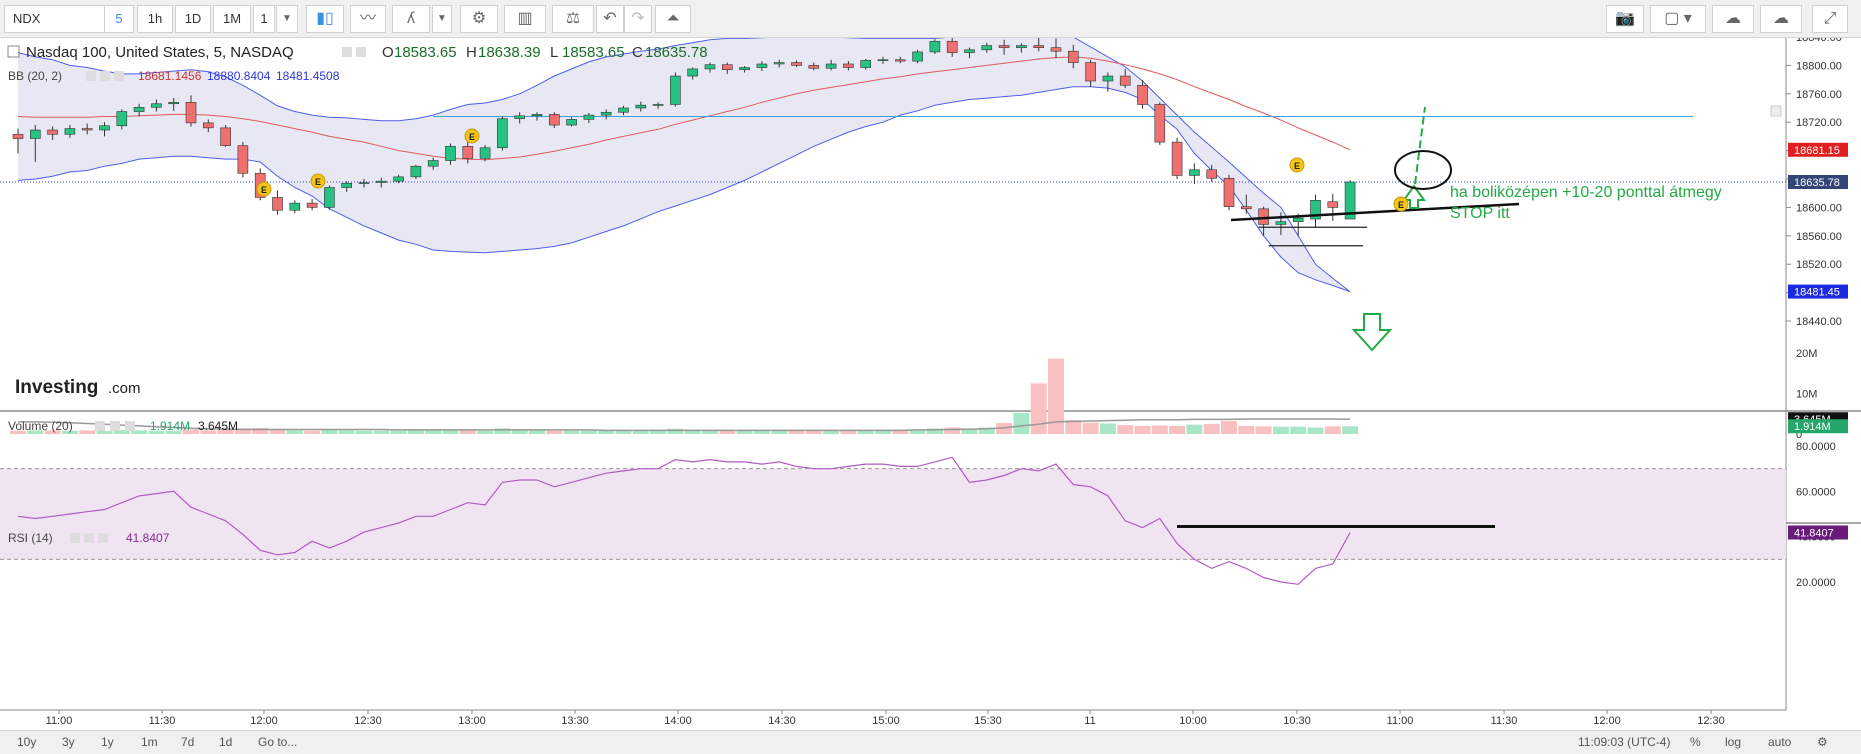 The image size is (1861, 754). I want to click on scale-icon: ⚖, so click(573, 19).